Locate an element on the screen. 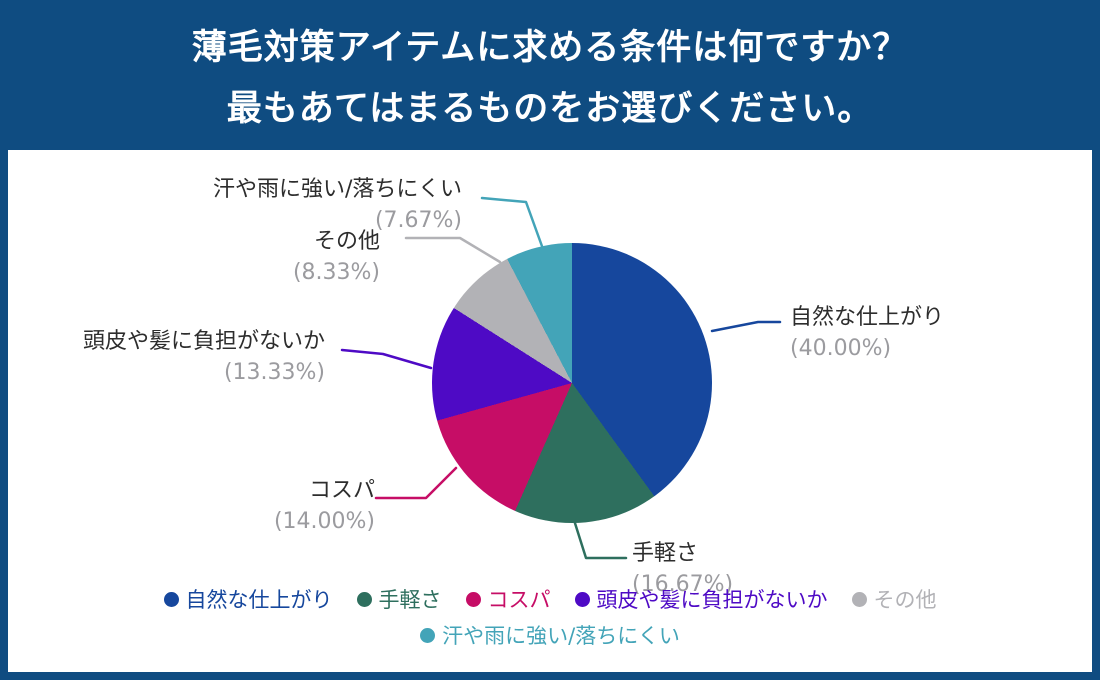  legend-label: 自然な仕上がり is located at coordinates (259, 600).